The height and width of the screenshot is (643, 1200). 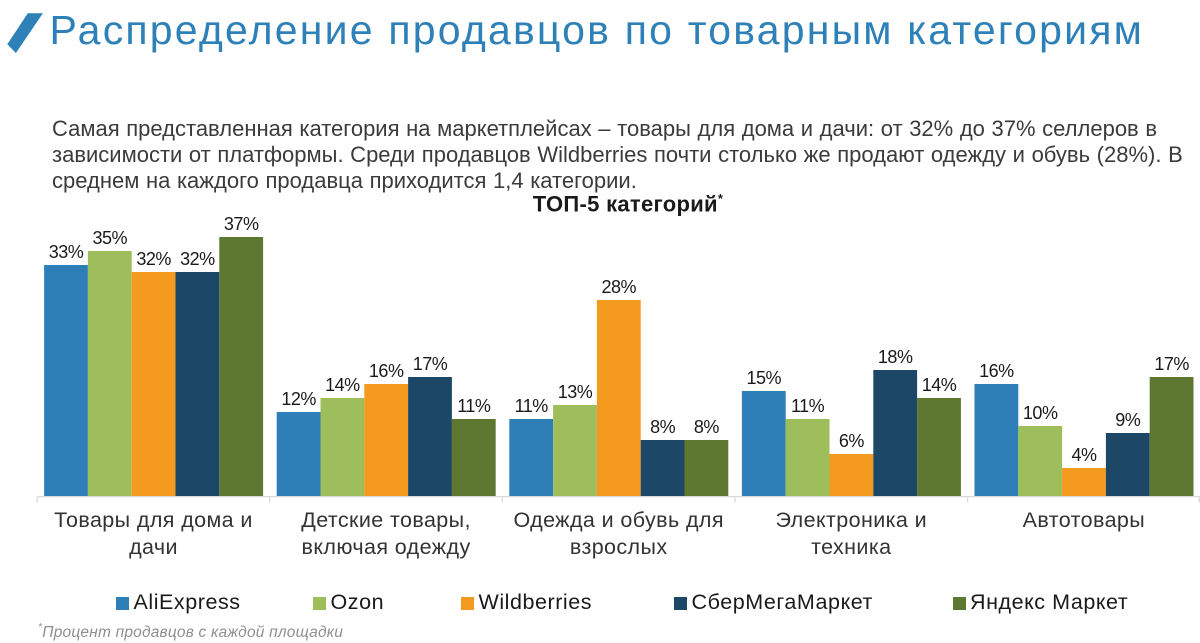 What do you see at coordinates (852, 441) in the screenshot?
I see `svg-text: 6%` at bounding box center [852, 441].